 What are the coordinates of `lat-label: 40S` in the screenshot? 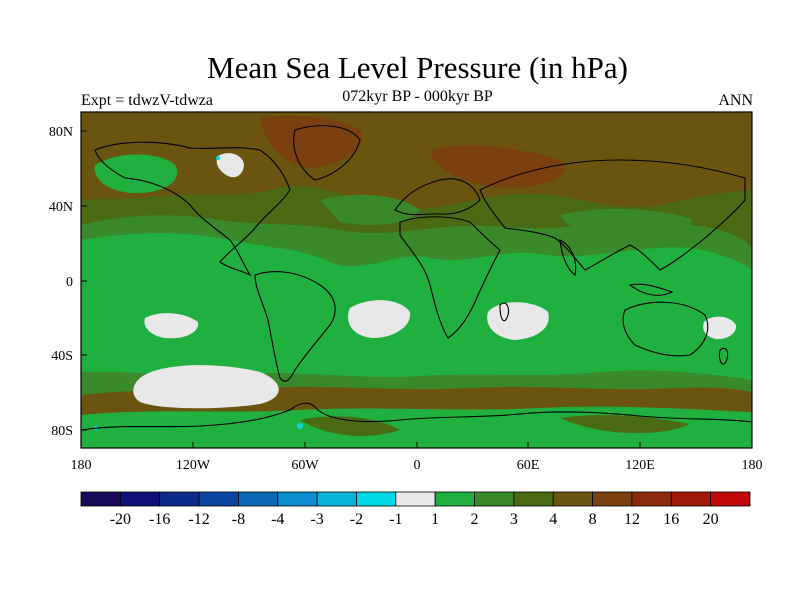 It's located at (62, 356).